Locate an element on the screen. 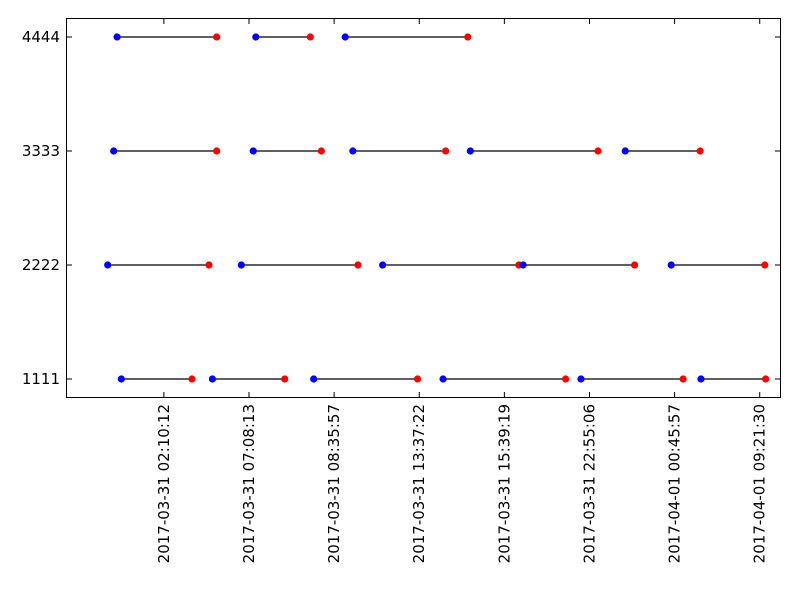  x-tick-label-5: 2017-03-31 22:55:06 is located at coordinates (589, 483).